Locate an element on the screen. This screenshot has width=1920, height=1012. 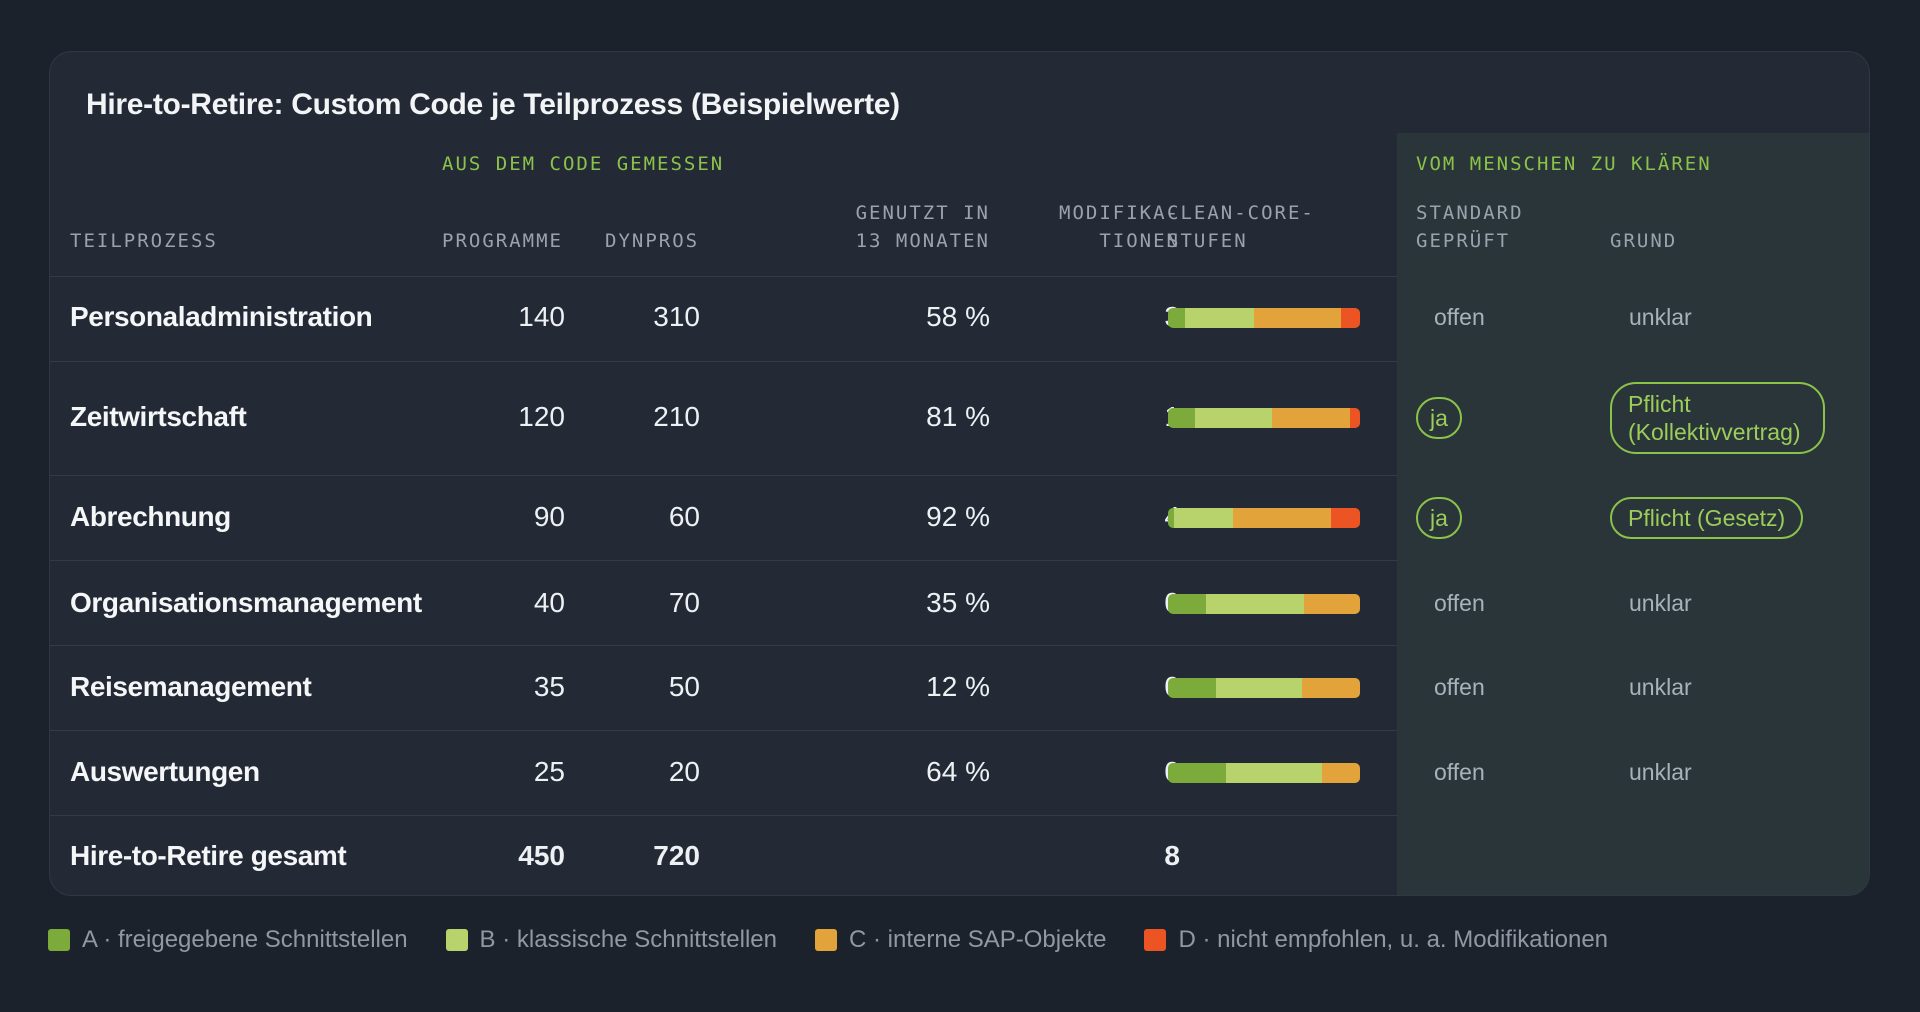
row-name: Auswertungen is located at coordinates (165, 771).